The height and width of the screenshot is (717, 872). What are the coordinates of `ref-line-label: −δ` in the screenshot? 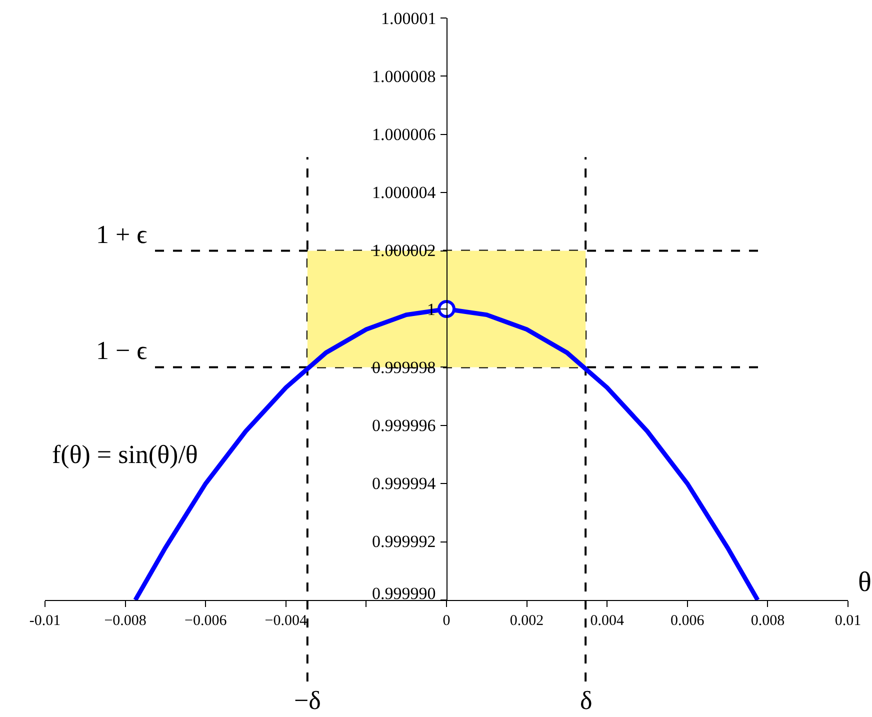 It's located at (307, 700).